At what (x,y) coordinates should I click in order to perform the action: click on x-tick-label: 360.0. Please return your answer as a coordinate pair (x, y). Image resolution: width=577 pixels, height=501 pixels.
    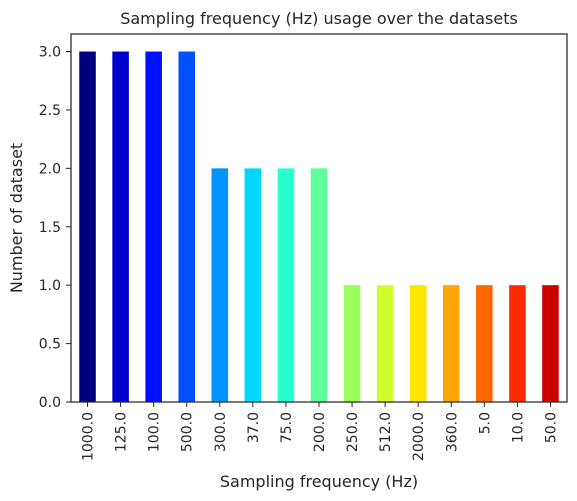
    Looking at the image, I should click on (452, 432).